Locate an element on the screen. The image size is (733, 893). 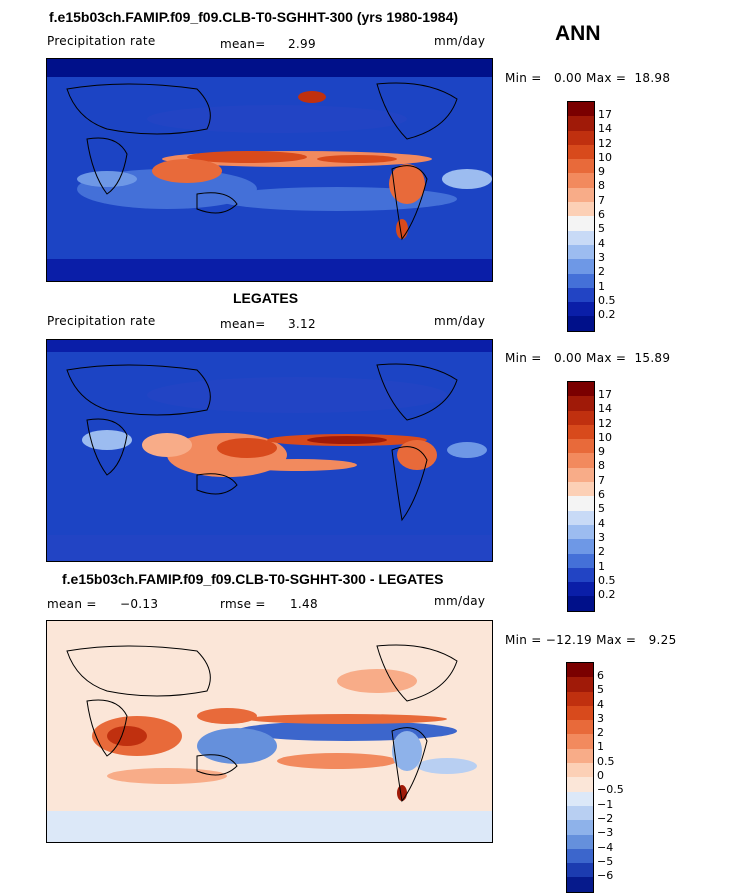
colorbar-tick: −5 is located at coordinates (605, 861).